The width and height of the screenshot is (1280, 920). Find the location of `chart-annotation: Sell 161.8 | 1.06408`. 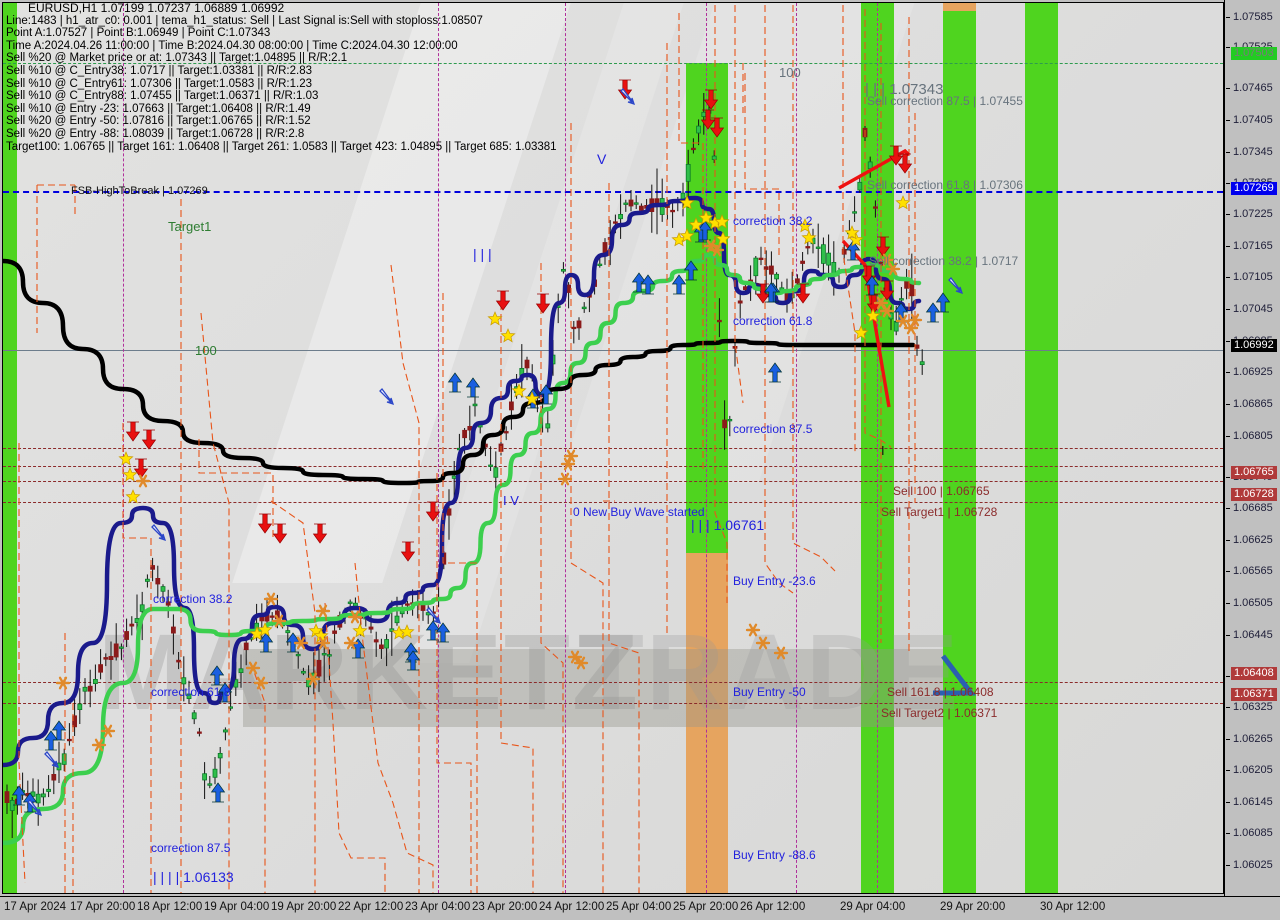

chart-annotation: Sell 161.8 | 1.06408 is located at coordinates (940, 692).